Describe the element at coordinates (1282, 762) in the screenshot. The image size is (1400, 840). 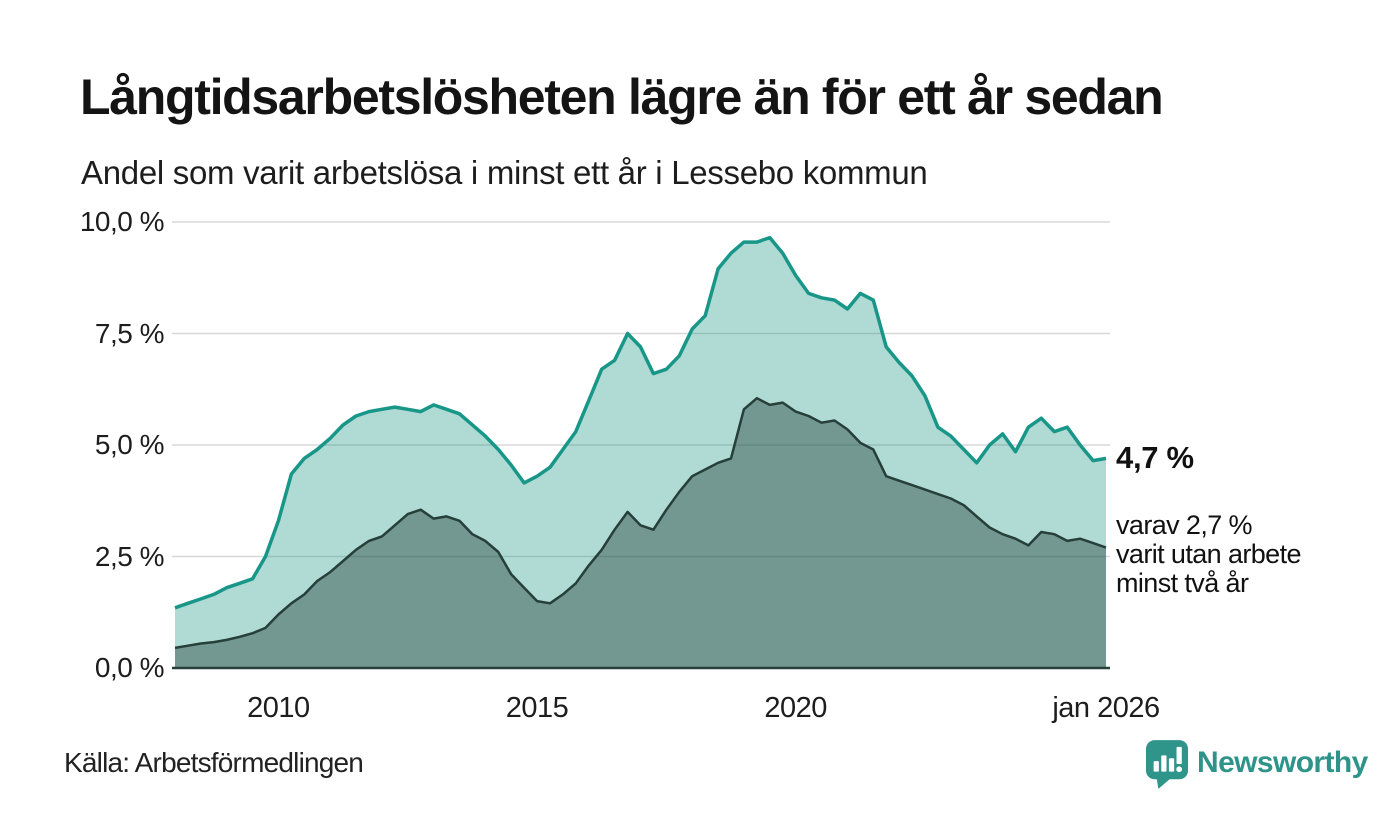
I see `newsworthy-wordmark: Newsworthy` at that location.